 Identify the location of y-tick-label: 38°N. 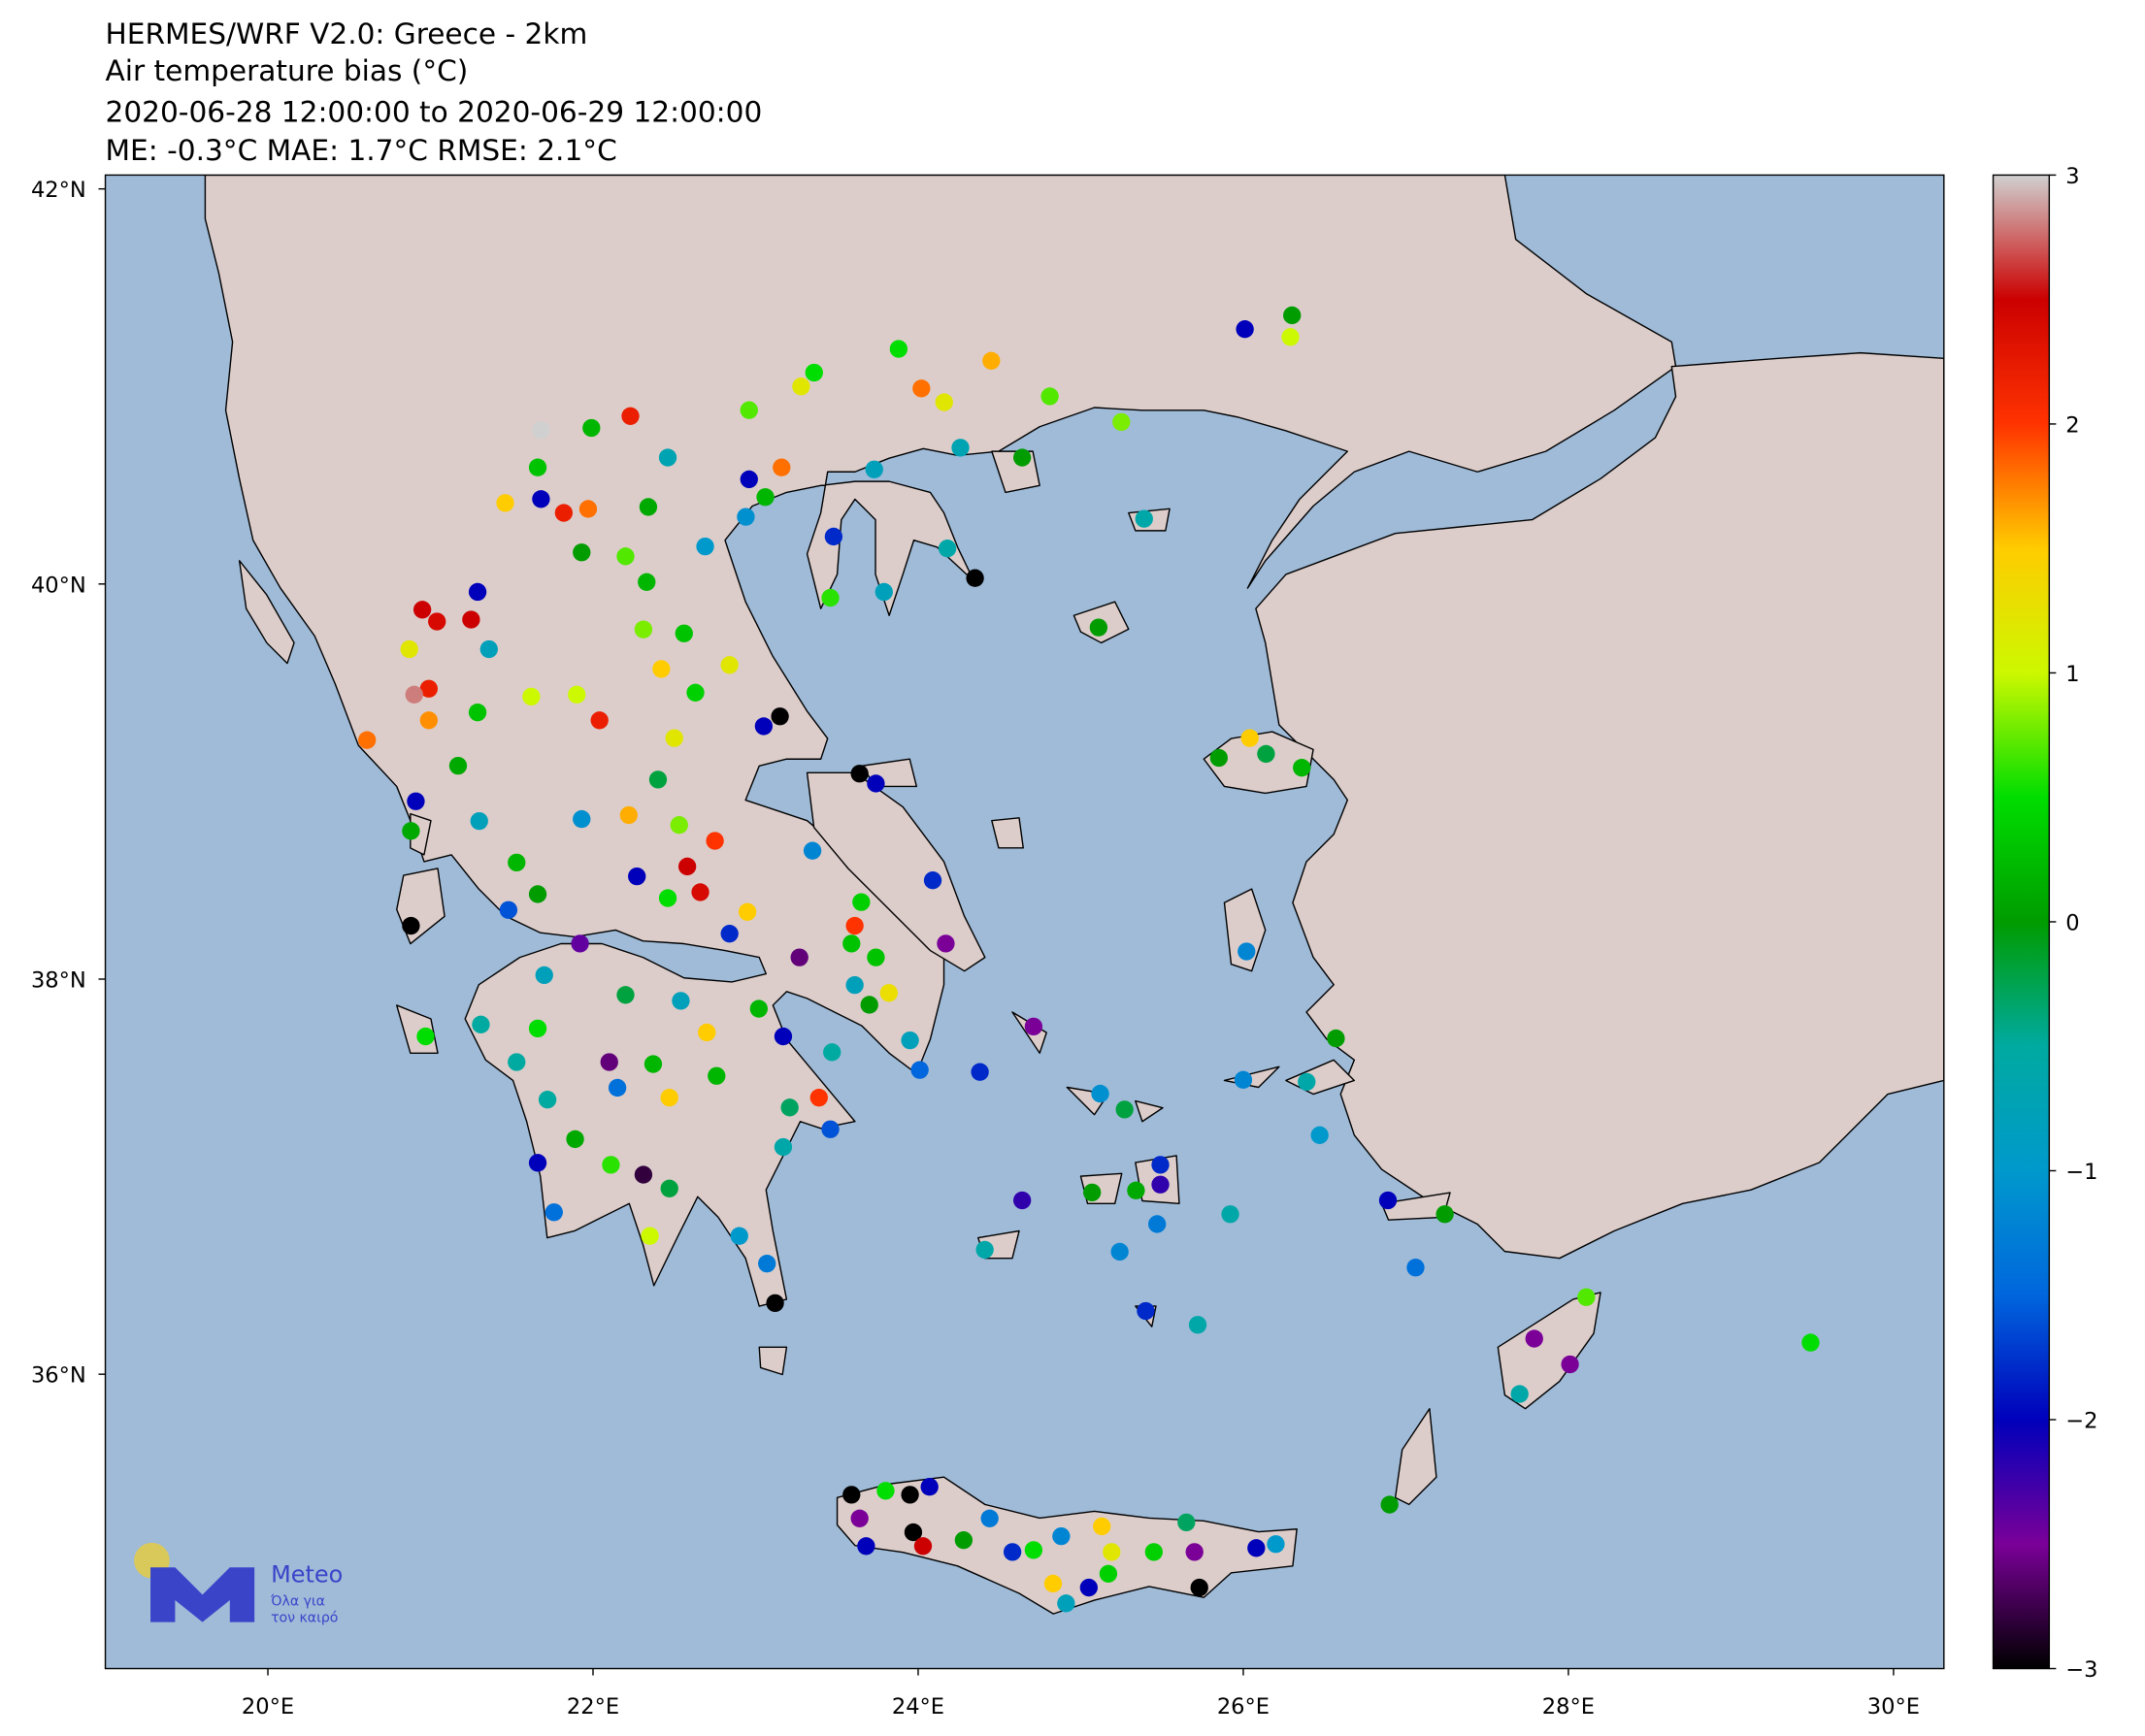
(58, 980).